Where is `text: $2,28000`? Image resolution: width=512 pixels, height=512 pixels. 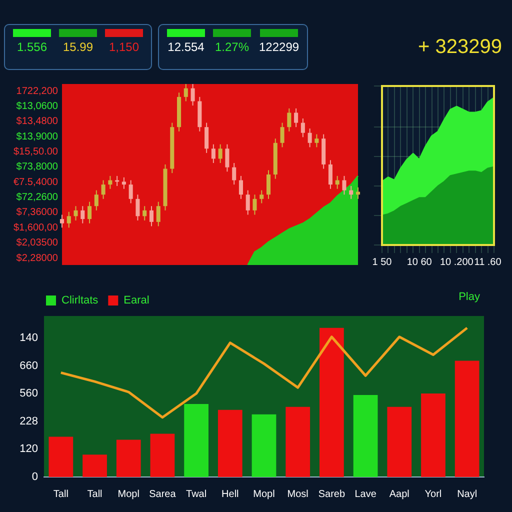
text: $2,28000 is located at coordinates (37, 258).